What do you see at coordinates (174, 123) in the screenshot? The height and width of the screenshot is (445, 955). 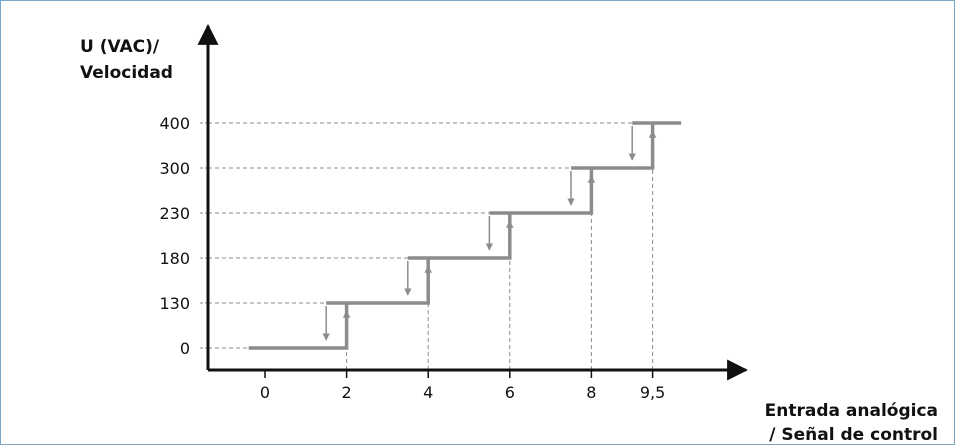 I see `y-tick-label: 400` at bounding box center [174, 123].